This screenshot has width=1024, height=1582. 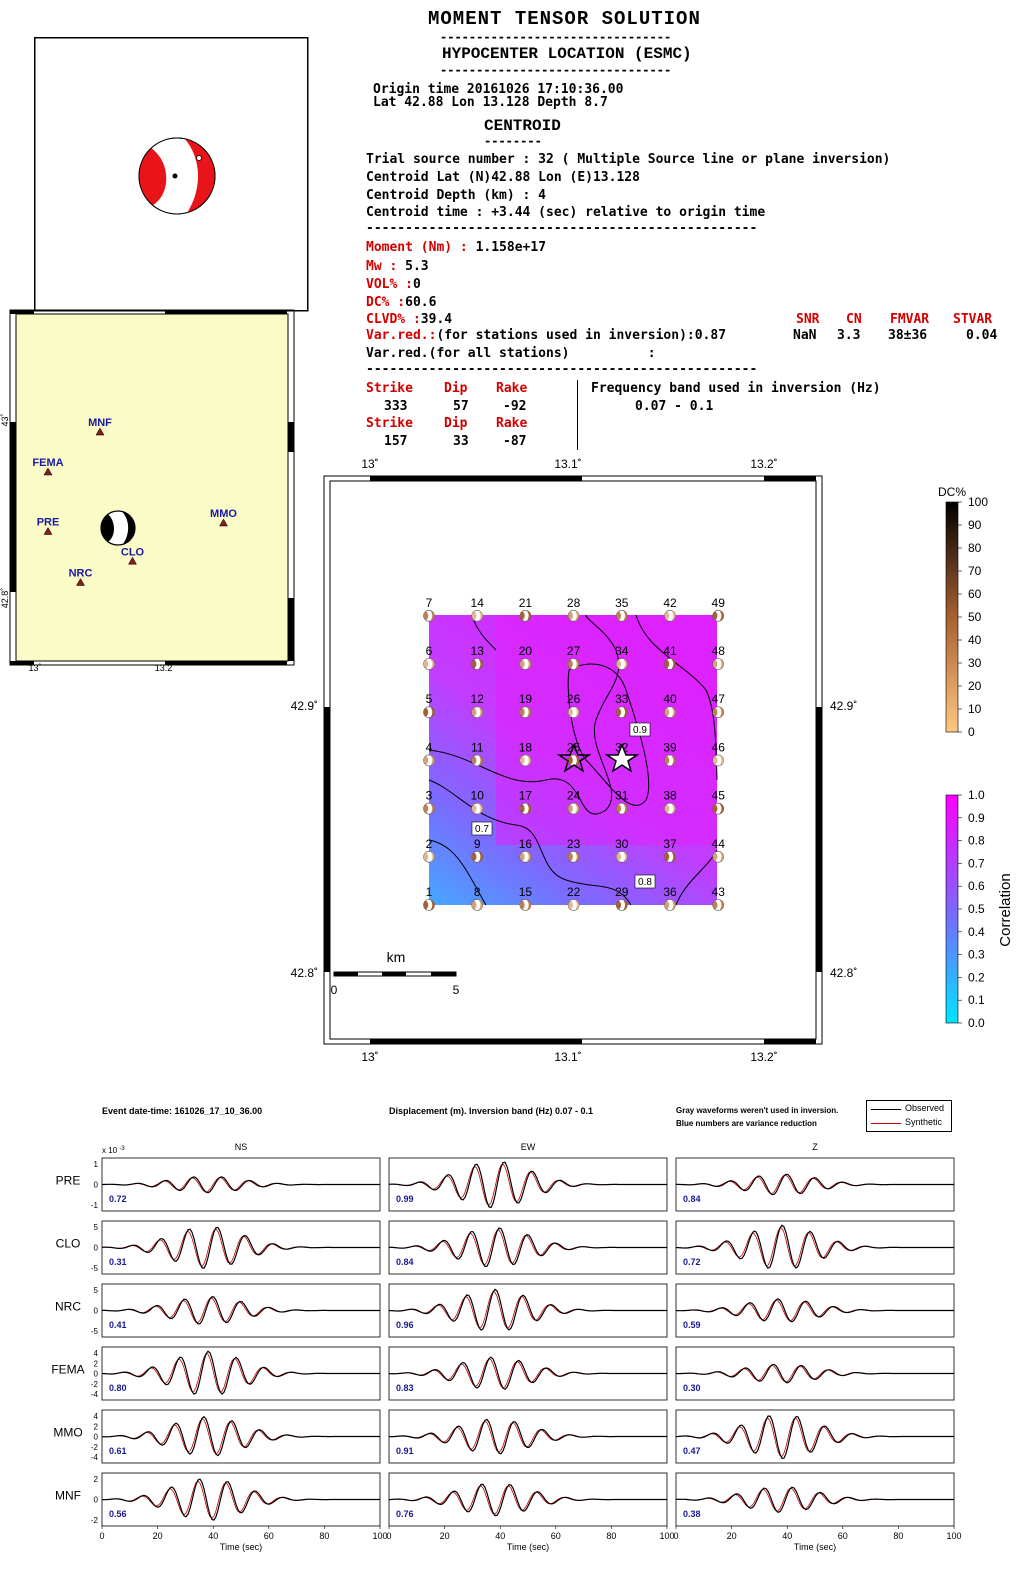 What do you see at coordinates (96, 1426) in the screenshot?
I see `y-tick: 2` at bounding box center [96, 1426].